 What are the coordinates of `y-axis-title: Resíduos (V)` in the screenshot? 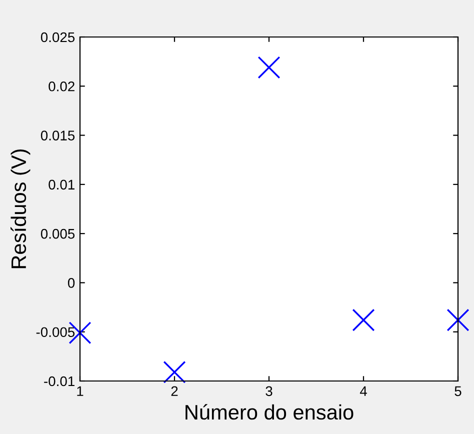 It's located at (20, 209).